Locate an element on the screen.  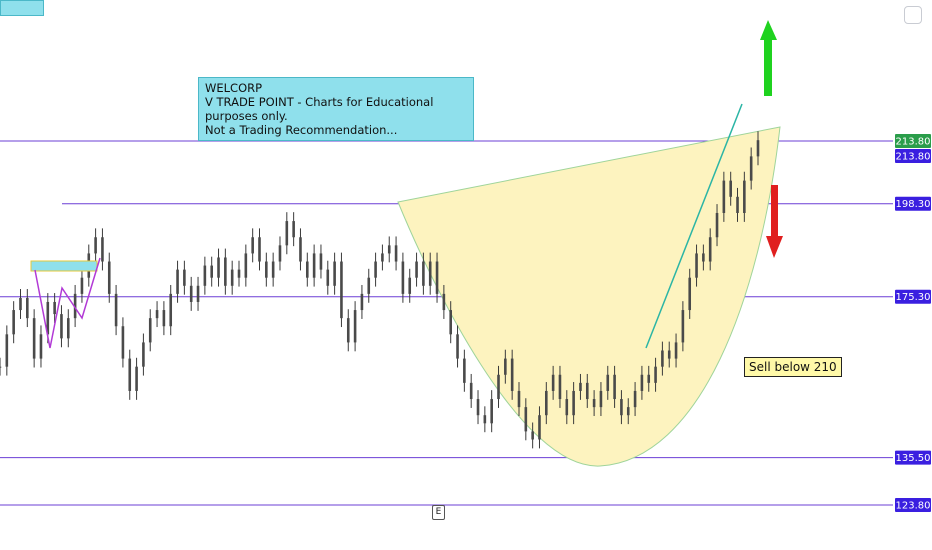
event-marker: E is located at coordinates (438, 512).